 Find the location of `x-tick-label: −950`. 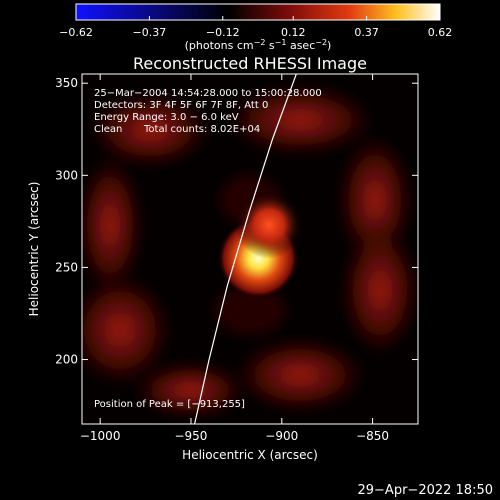

x-tick-label: −950 is located at coordinates (190, 436).